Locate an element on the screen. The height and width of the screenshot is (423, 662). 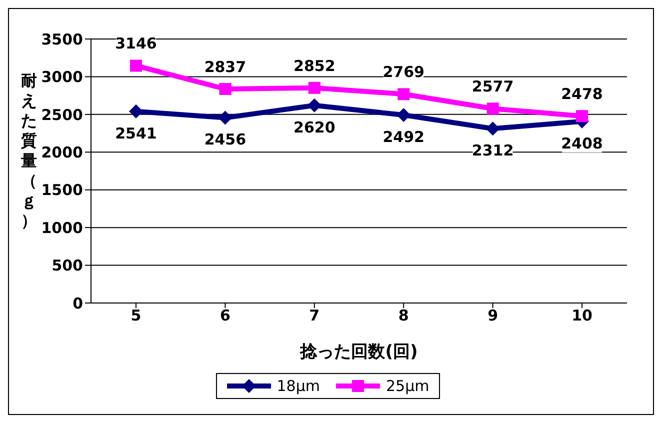
y-axis-title: 耐えた質量（ｇ） is located at coordinates (29, 151).